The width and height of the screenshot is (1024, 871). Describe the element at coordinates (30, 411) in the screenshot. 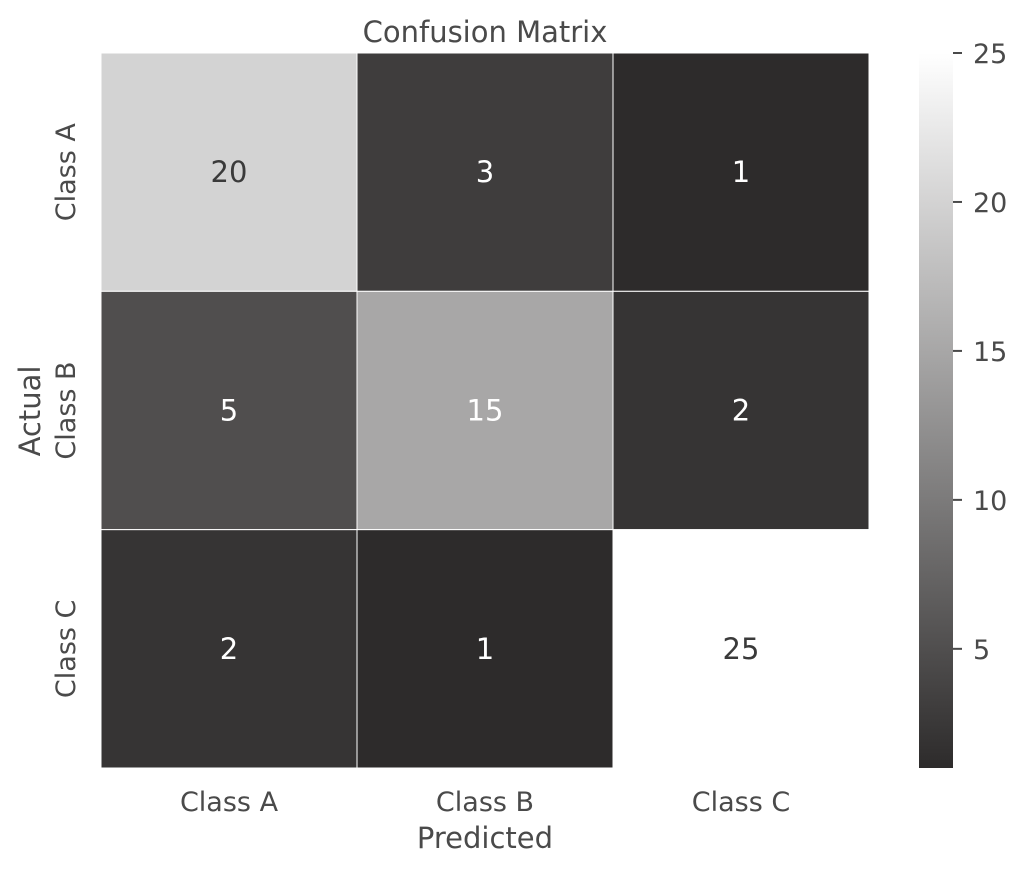

I see `y-axis-label: Actual` at that location.